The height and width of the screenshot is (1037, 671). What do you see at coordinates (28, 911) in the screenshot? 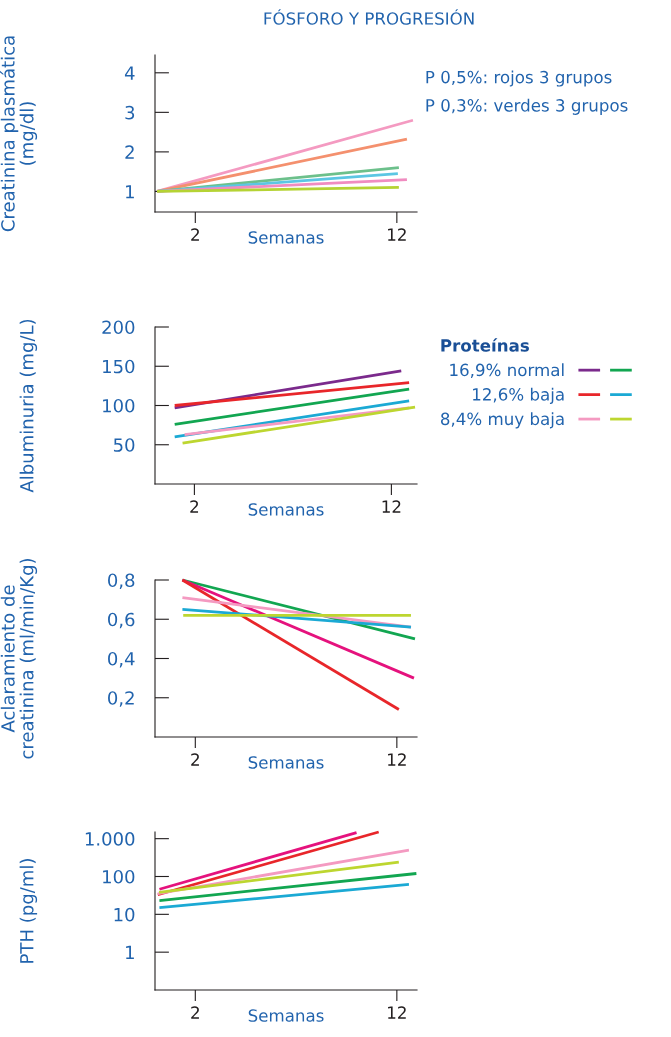
I see `y-axis-title: PTH (pg/ml)` at bounding box center [28, 911].